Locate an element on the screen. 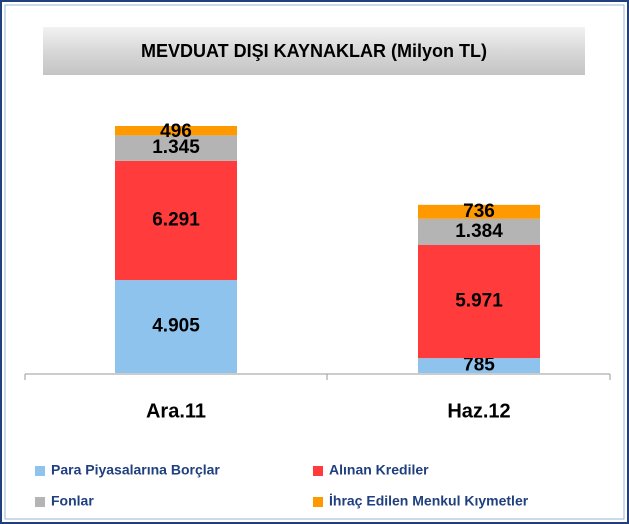 The width and height of the screenshot is (629, 524). data-label: 1.345 is located at coordinates (176, 147).